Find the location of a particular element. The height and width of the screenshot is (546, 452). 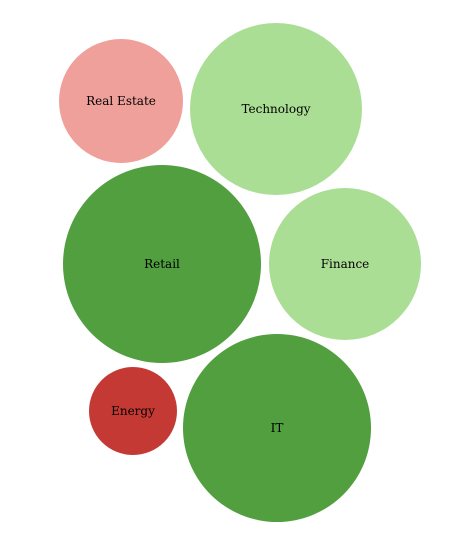

bubble-circle-real-estate is located at coordinates (121, 101).